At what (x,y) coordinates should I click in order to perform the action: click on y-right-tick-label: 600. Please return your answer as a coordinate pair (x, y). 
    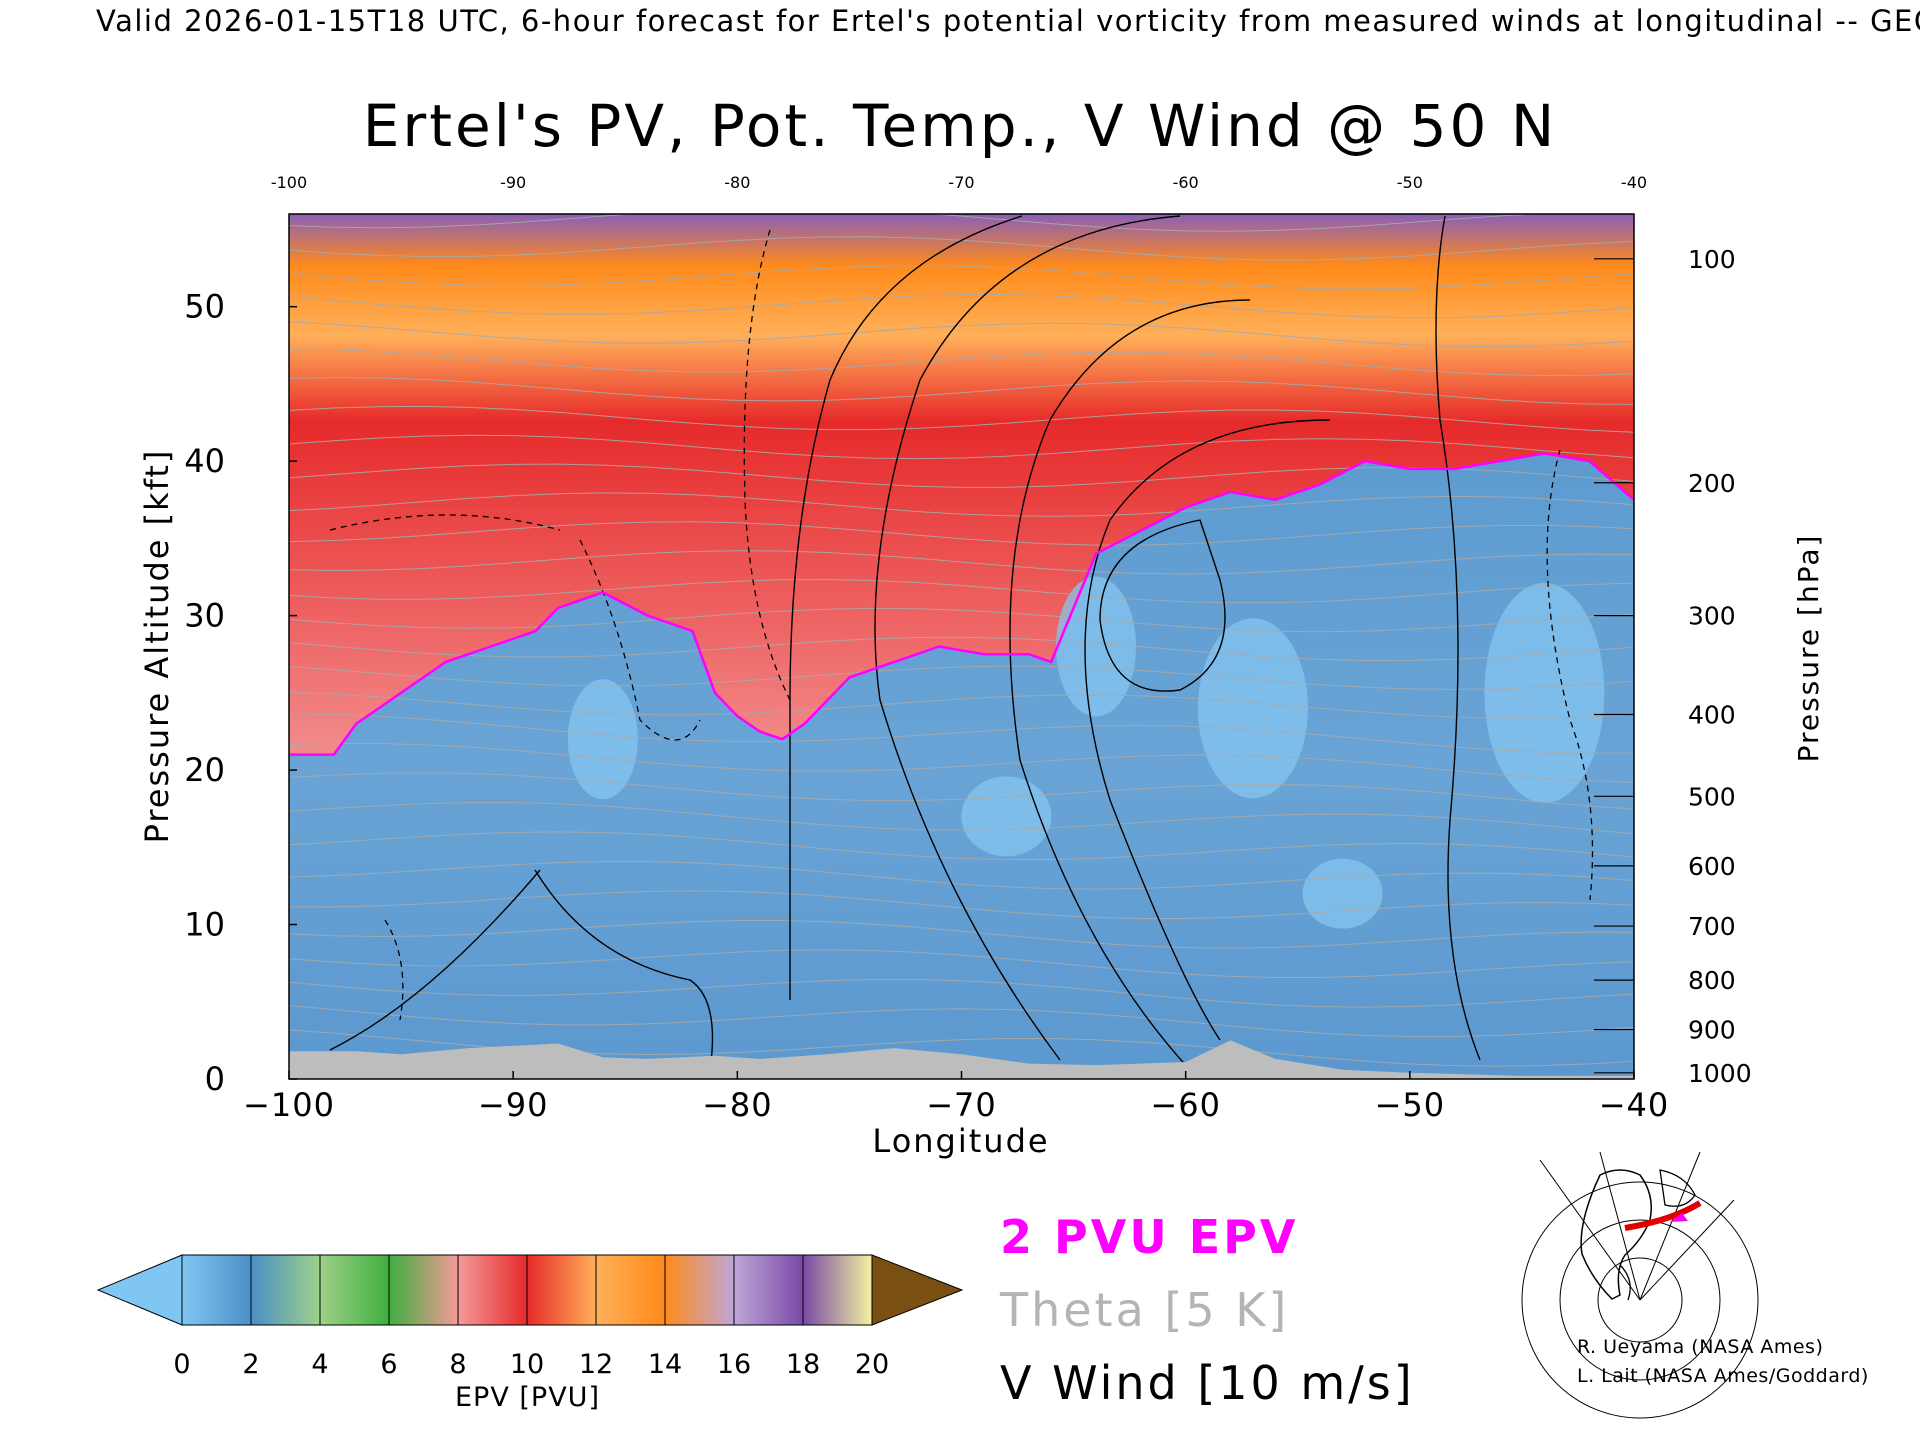
    Looking at the image, I should click on (1712, 866).